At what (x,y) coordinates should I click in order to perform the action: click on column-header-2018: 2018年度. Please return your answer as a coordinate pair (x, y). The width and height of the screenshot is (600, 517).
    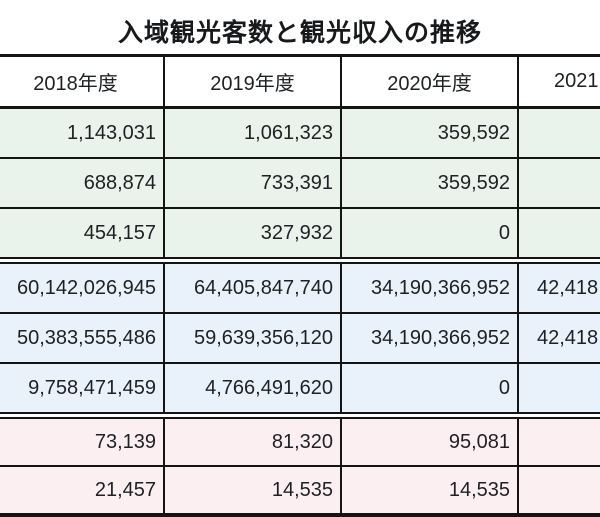
    Looking at the image, I should click on (82, 81).